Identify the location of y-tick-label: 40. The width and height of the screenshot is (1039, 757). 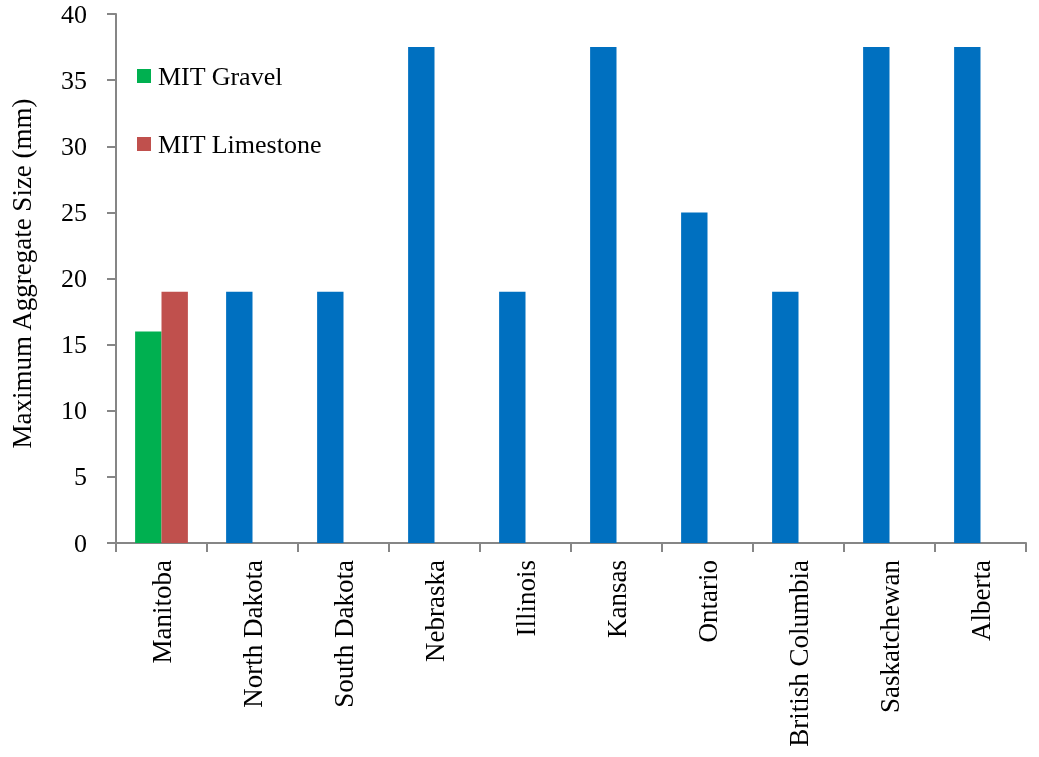
(74, 14).